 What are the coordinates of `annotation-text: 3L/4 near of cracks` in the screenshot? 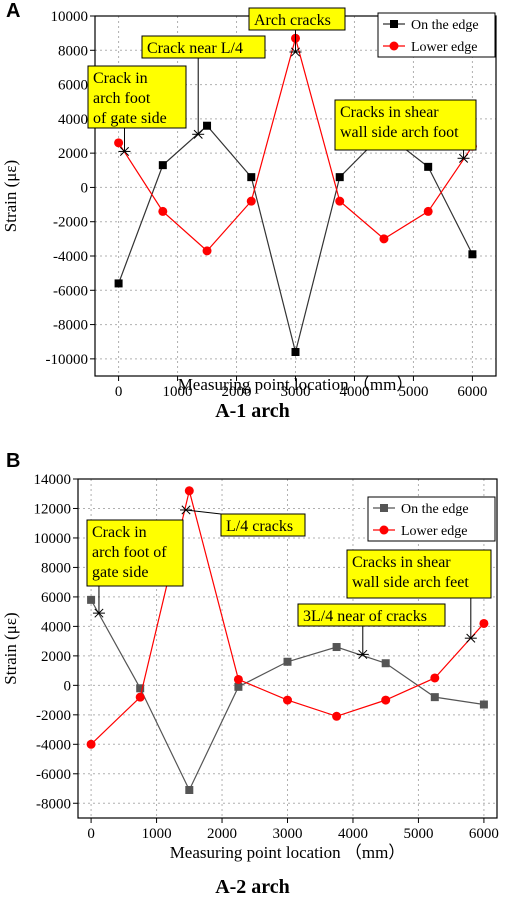 It's located at (365, 616).